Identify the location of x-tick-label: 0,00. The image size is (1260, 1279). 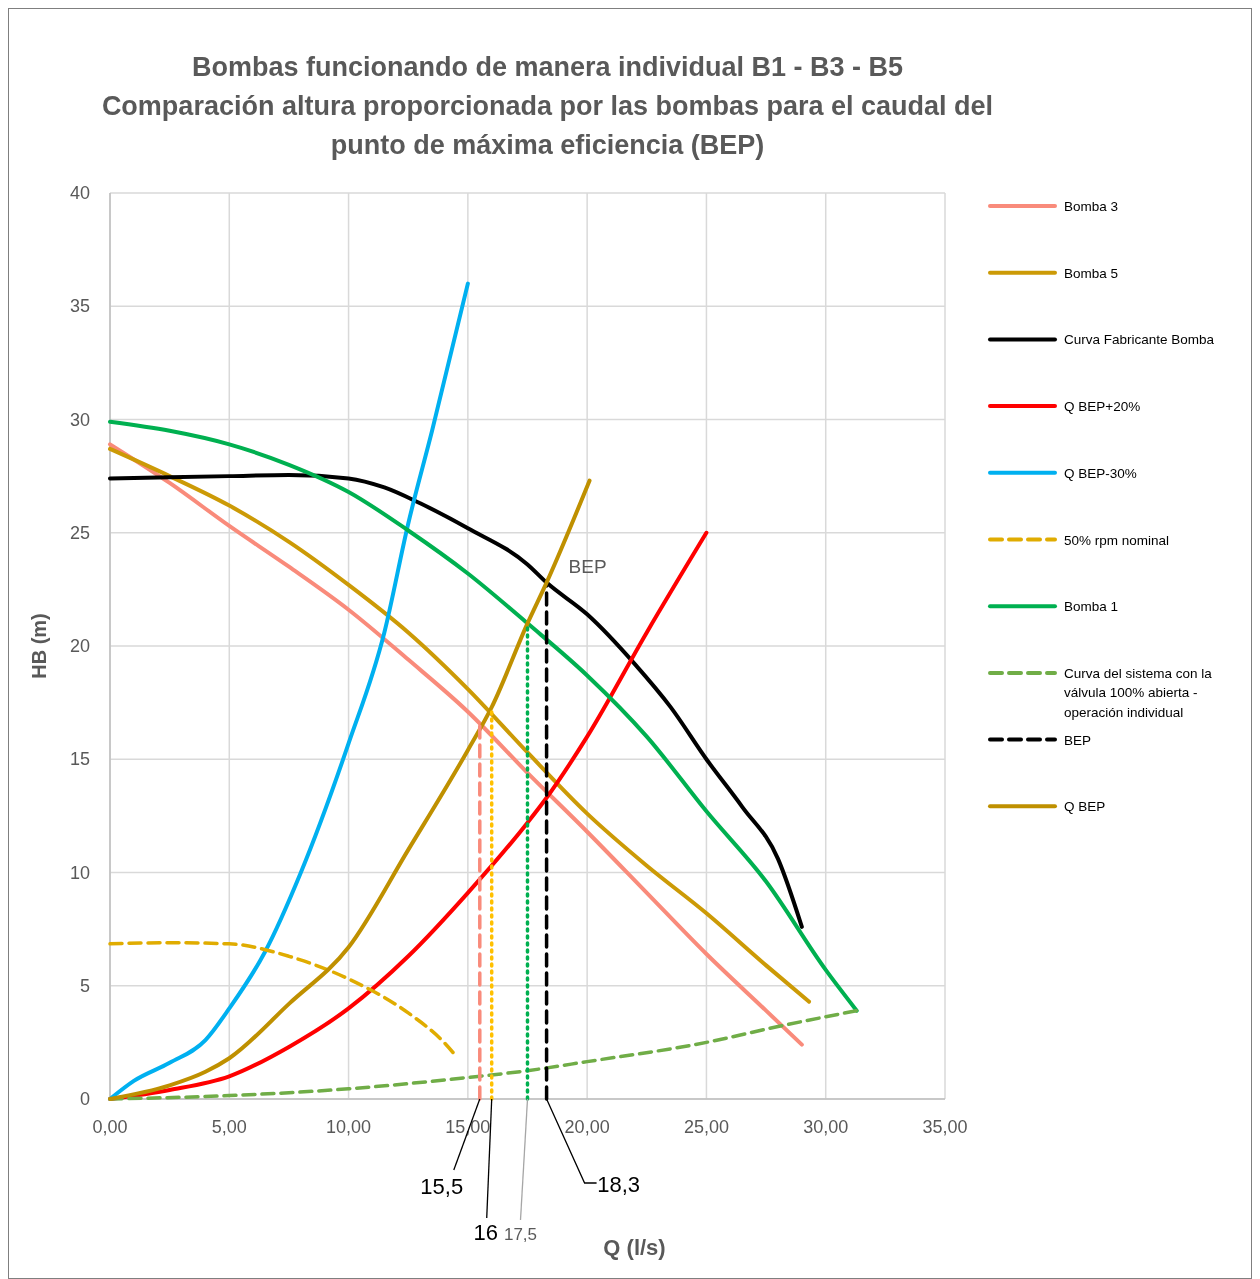
(110, 1127).